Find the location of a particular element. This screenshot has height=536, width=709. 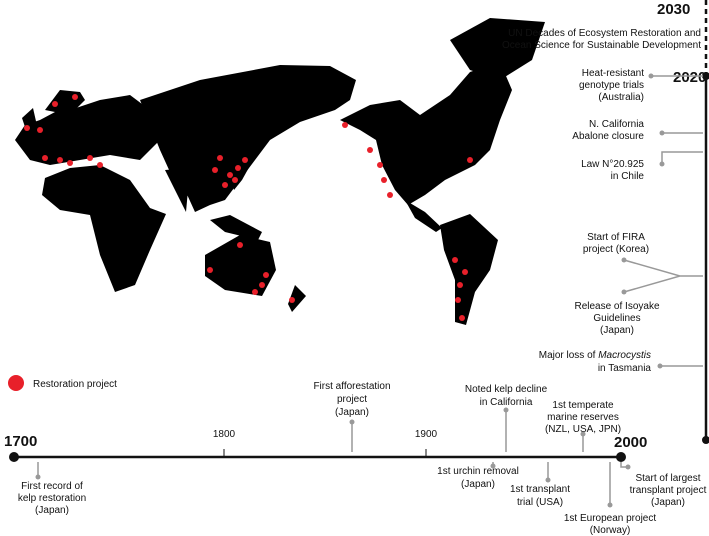

legend-label: Restoration project is located at coordinates (75, 384).